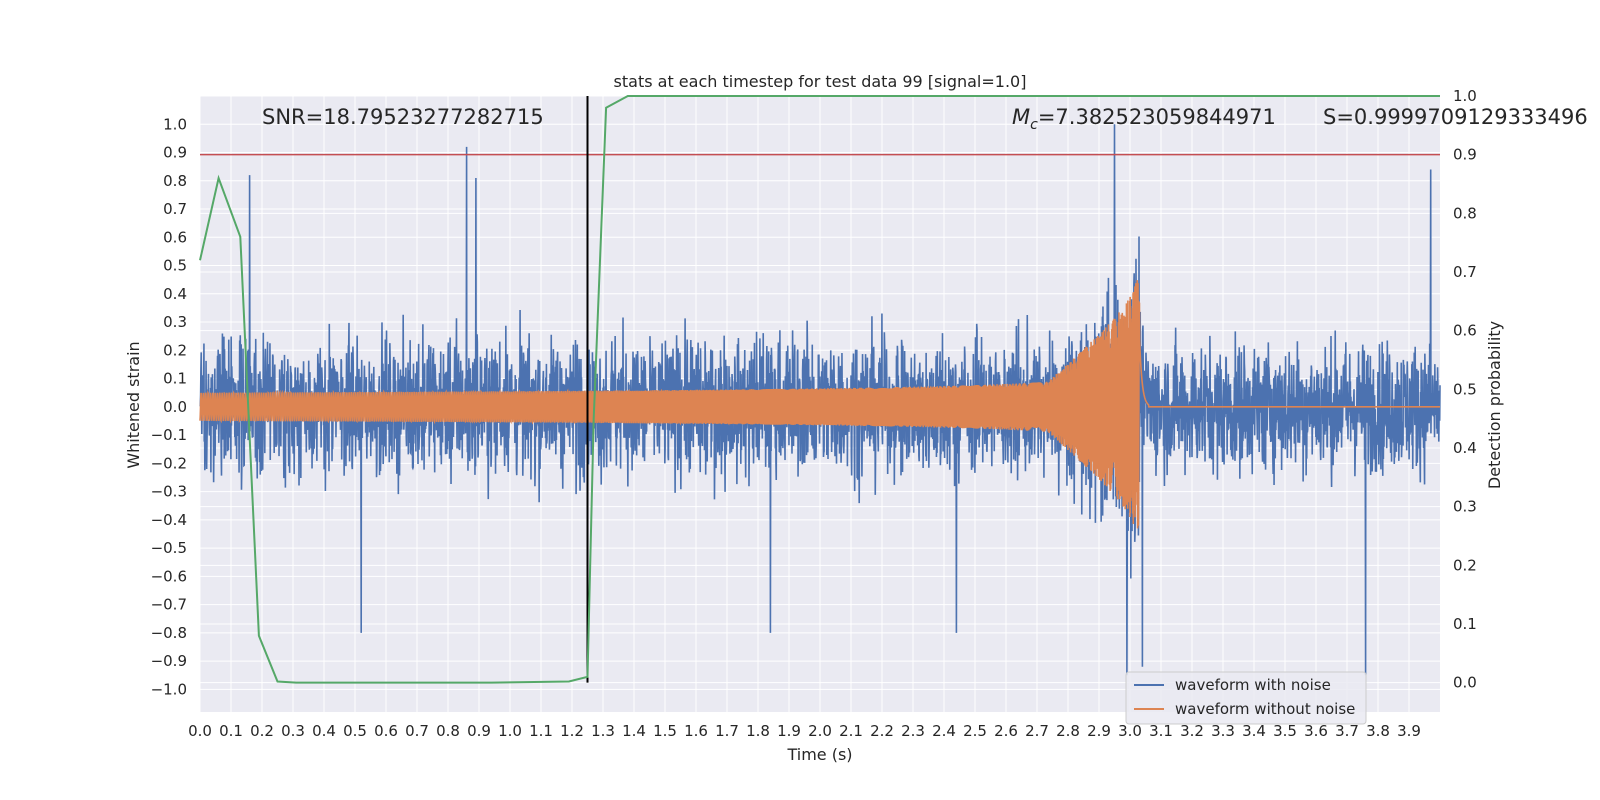 Image resolution: width=1600 pixels, height=800 pixels. What do you see at coordinates (851, 731) in the screenshot?
I see `x-tick-label: 2.1` at bounding box center [851, 731].